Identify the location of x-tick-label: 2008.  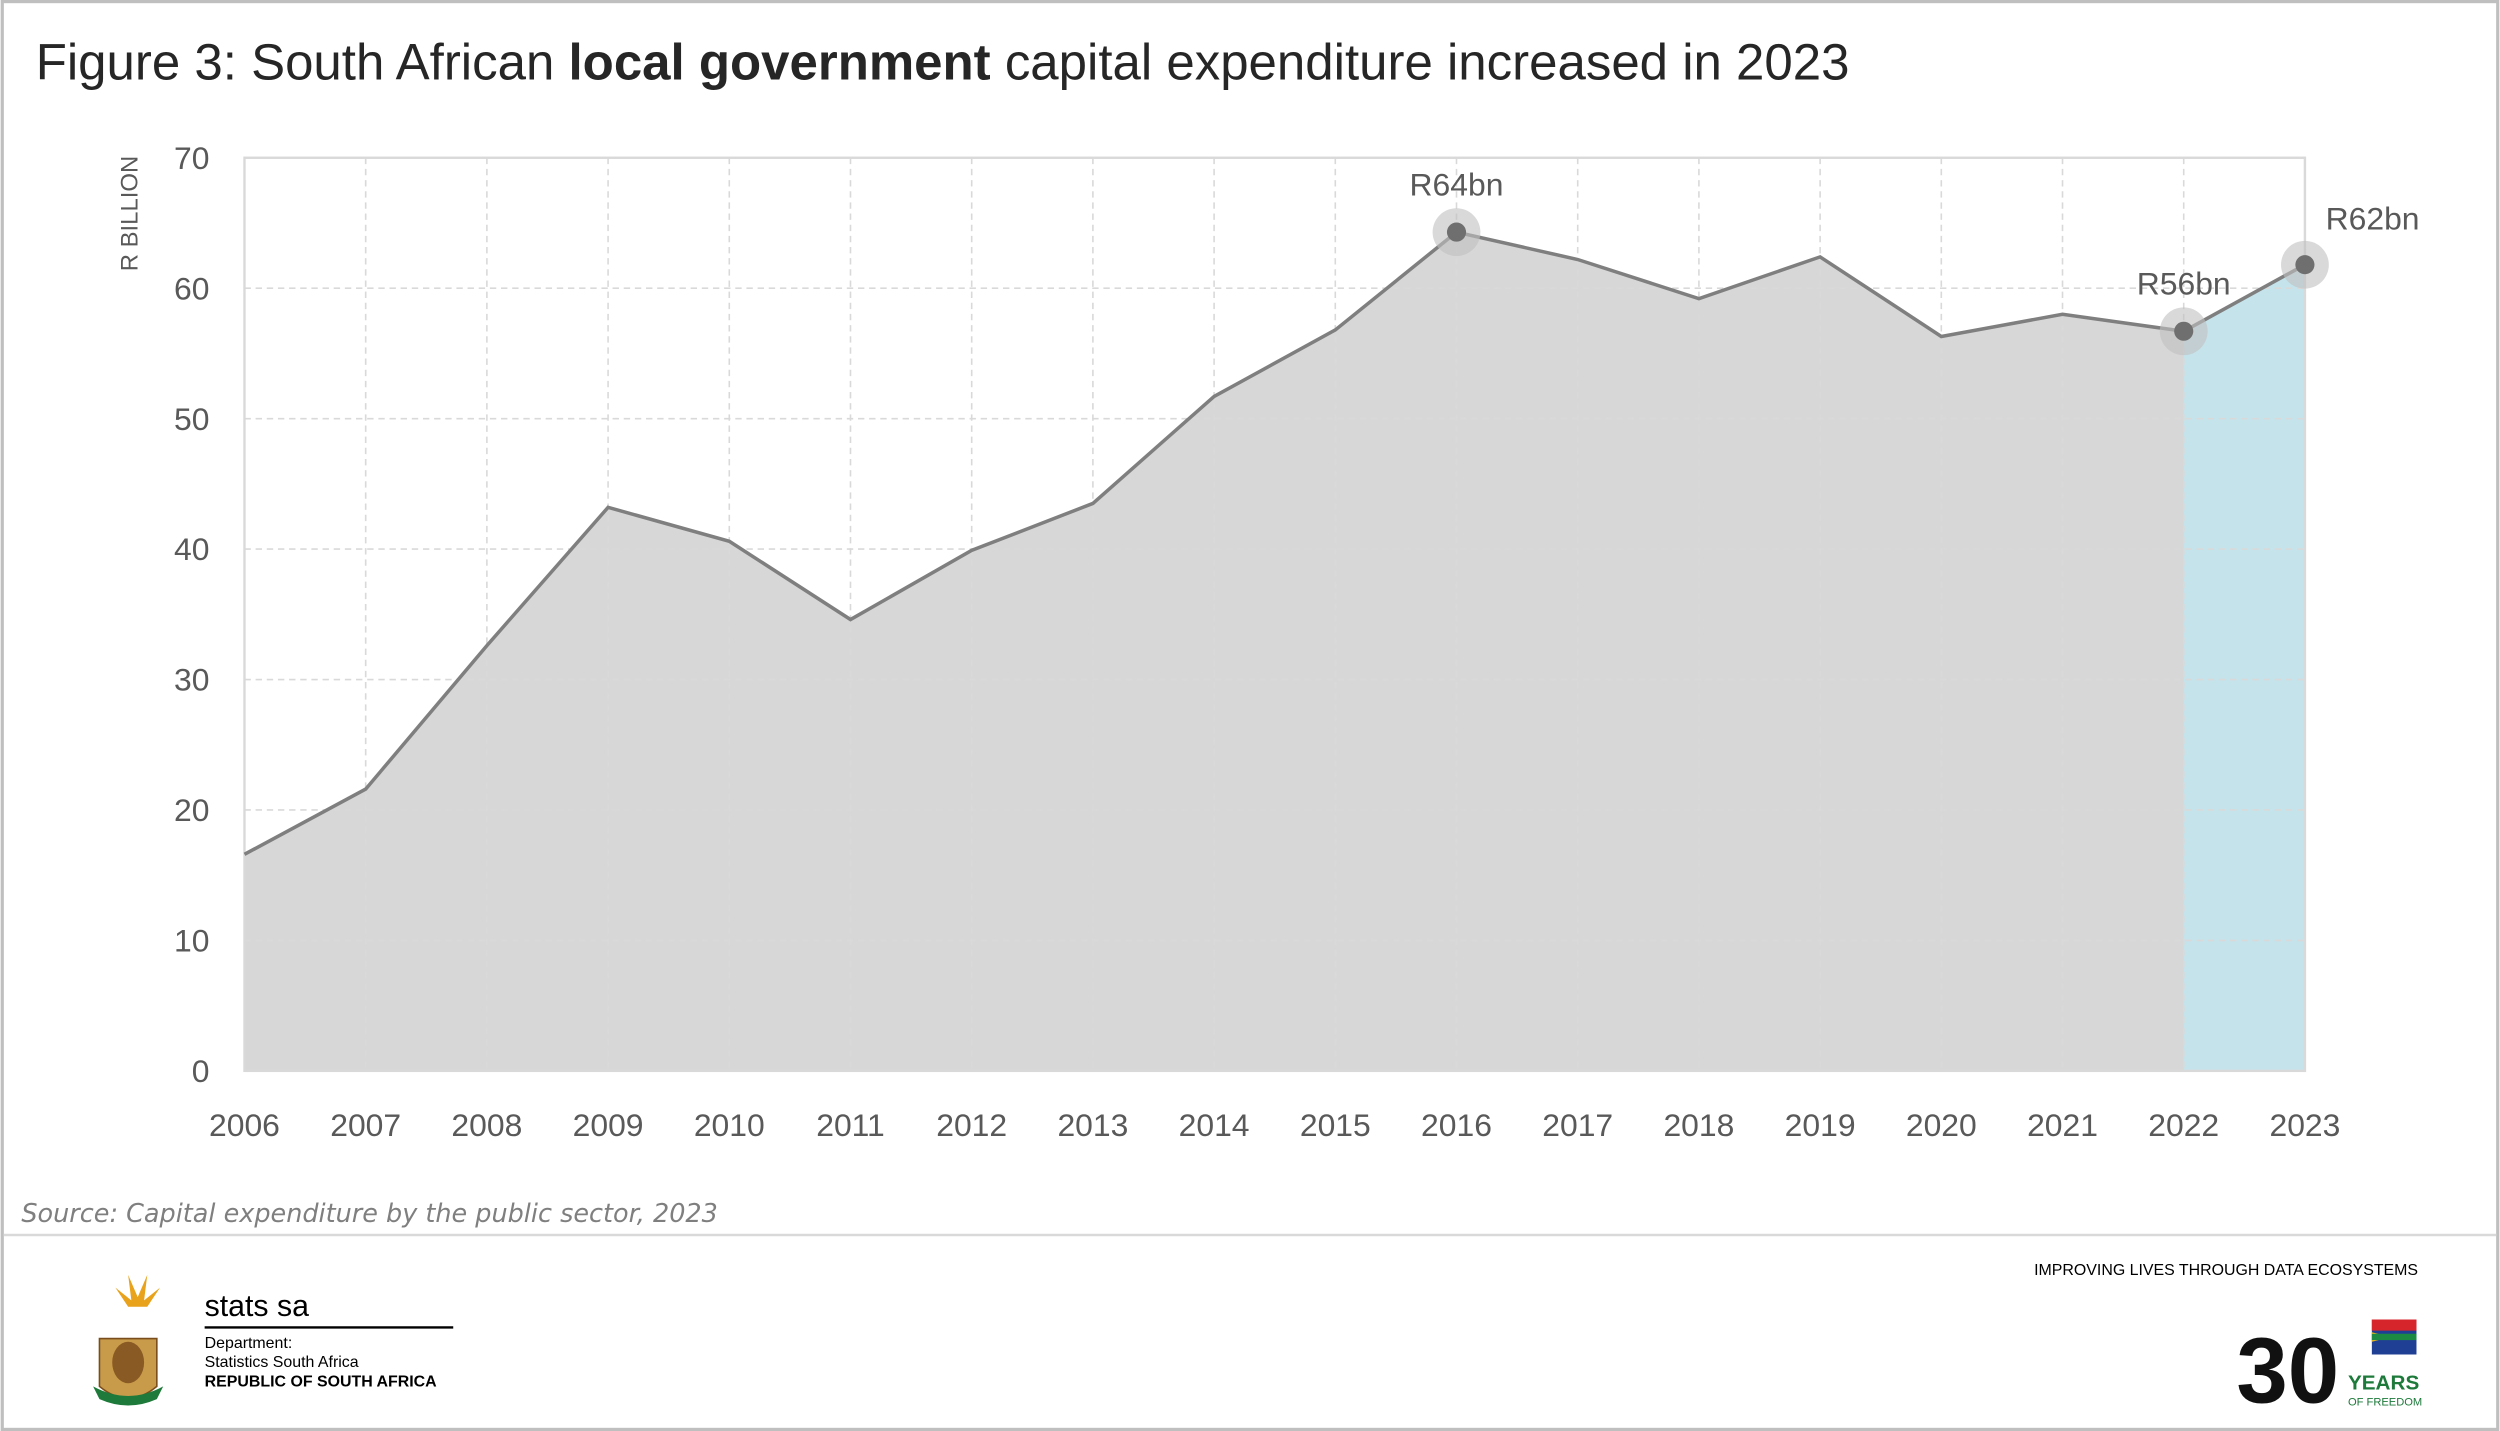
(486, 1125).